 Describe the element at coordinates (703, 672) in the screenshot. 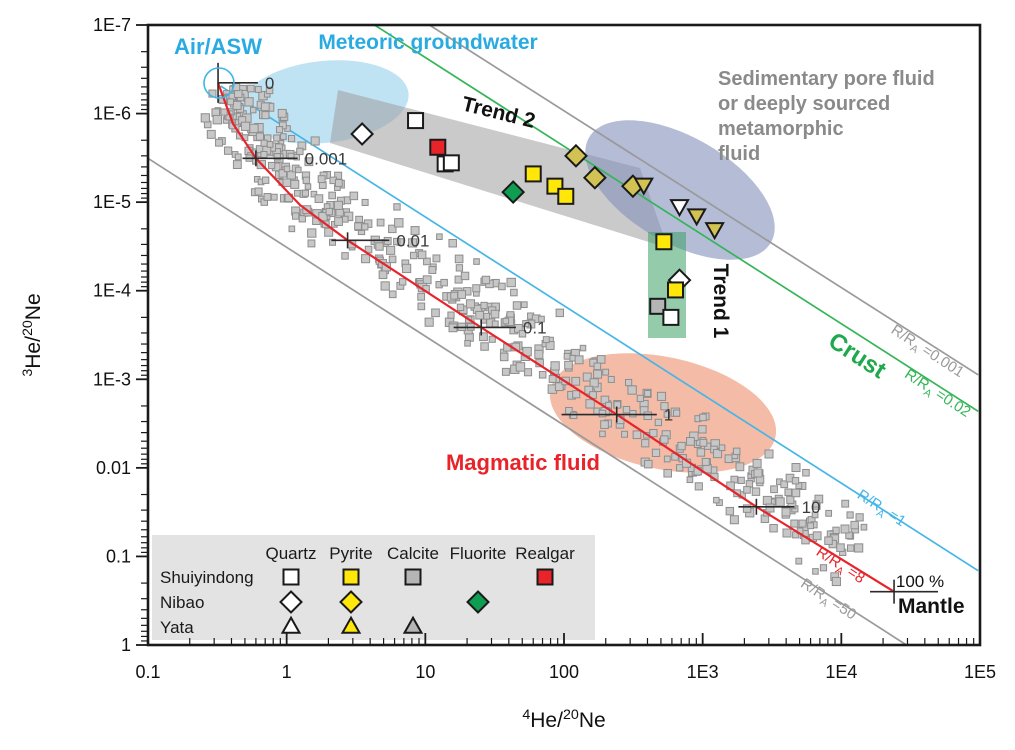

I see `x-tick-label: 1E3` at that location.